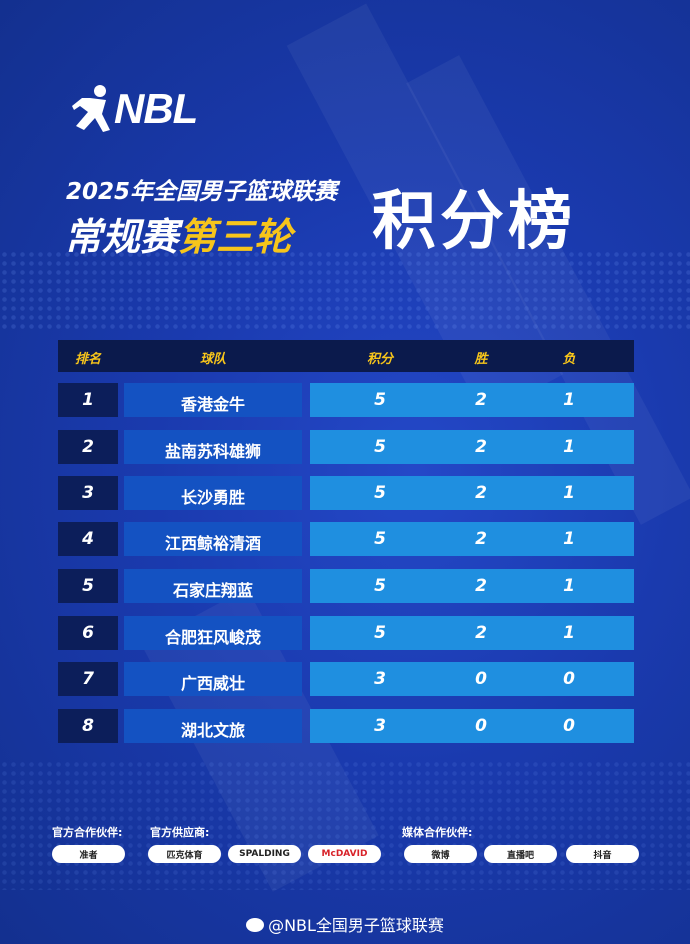 This screenshot has width=690, height=944. Describe the element at coordinates (88, 854) in the screenshot. I see `partner-logo: 准者` at that location.